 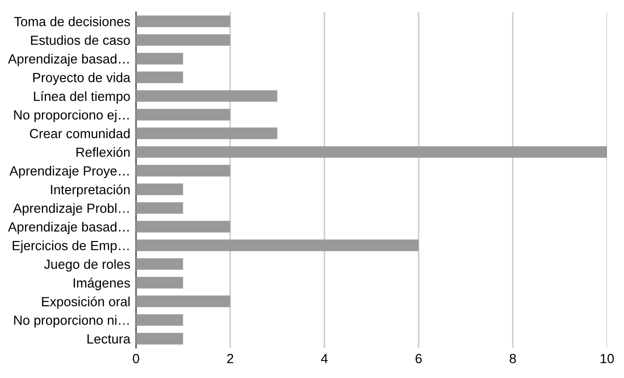 What do you see at coordinates (230, 359) in the screenshot?
I see `x-tick-label: 2` at bounding box center [230, 359].